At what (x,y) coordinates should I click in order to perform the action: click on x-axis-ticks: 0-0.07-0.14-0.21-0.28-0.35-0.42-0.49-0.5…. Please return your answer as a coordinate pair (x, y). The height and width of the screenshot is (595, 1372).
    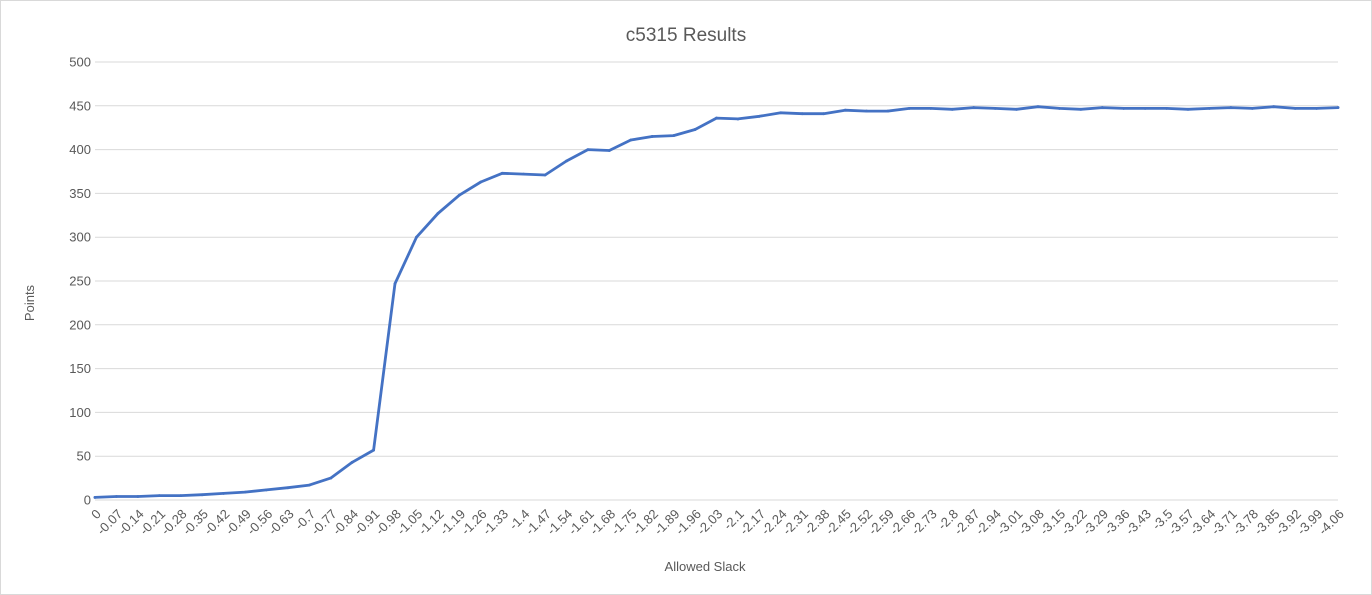
    Looking at the image, I should click on (717, 522).